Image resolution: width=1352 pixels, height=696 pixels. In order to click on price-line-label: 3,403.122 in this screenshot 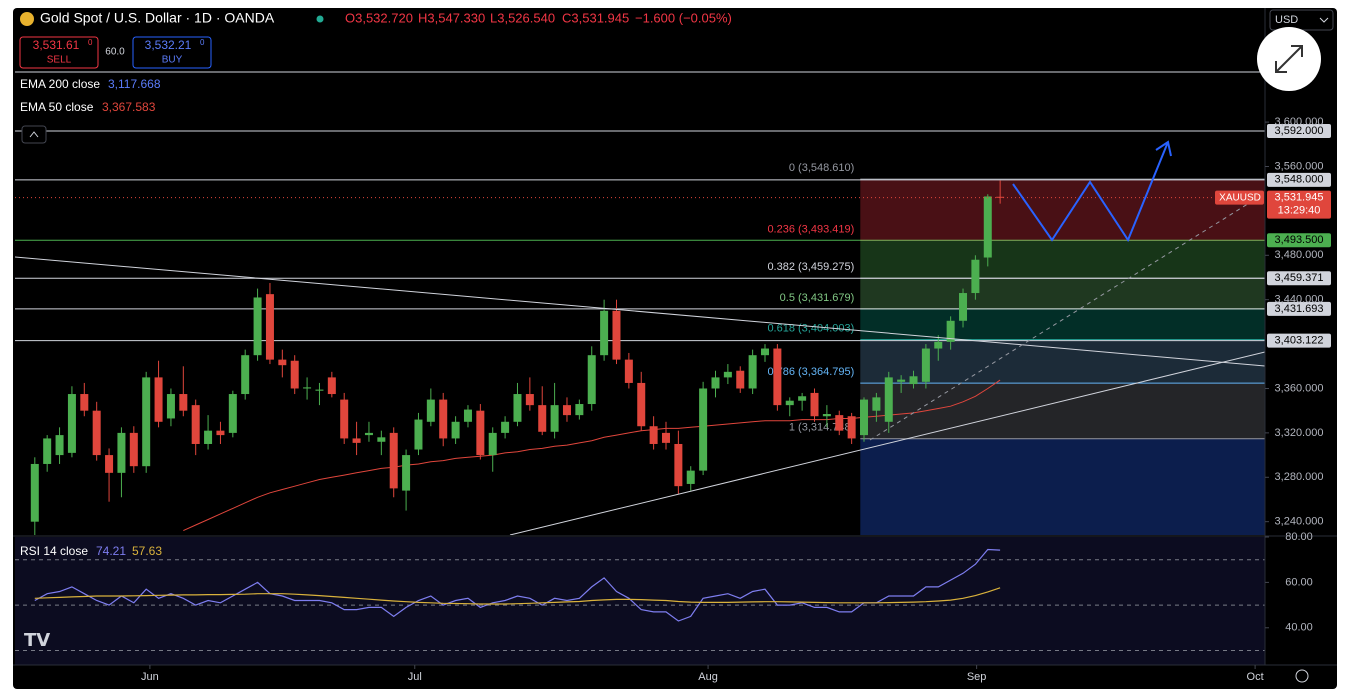, I will do `click(1299, 341)`.